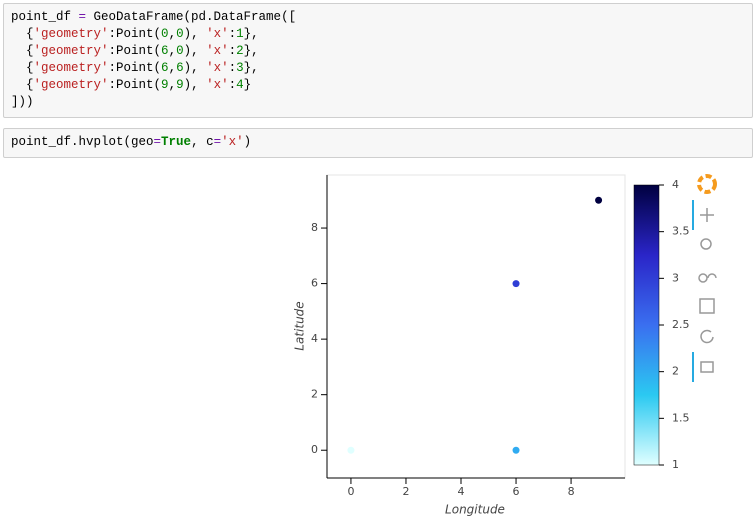 This screenshot has height=531, width=755. Describe the element at coordinates (681, 324) in the screenshot. I see `colorbar-tick-label: 2.5` at that location.